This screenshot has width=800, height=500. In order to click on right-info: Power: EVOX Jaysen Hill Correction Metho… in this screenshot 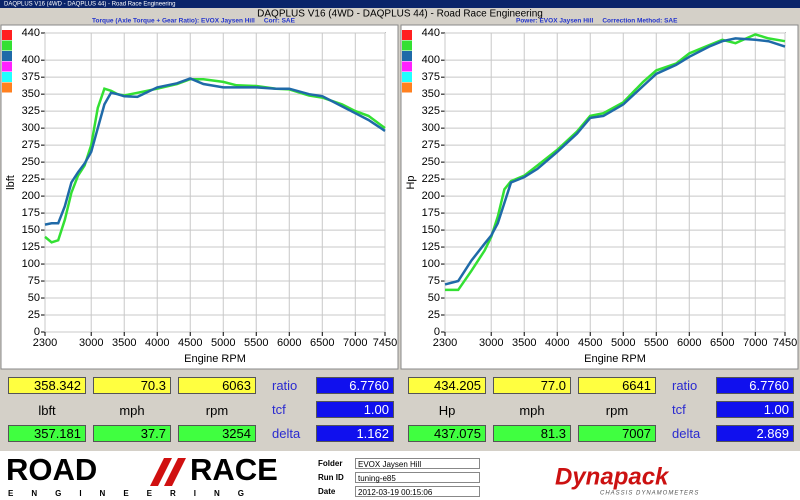, I will do `click(597, 21)`.